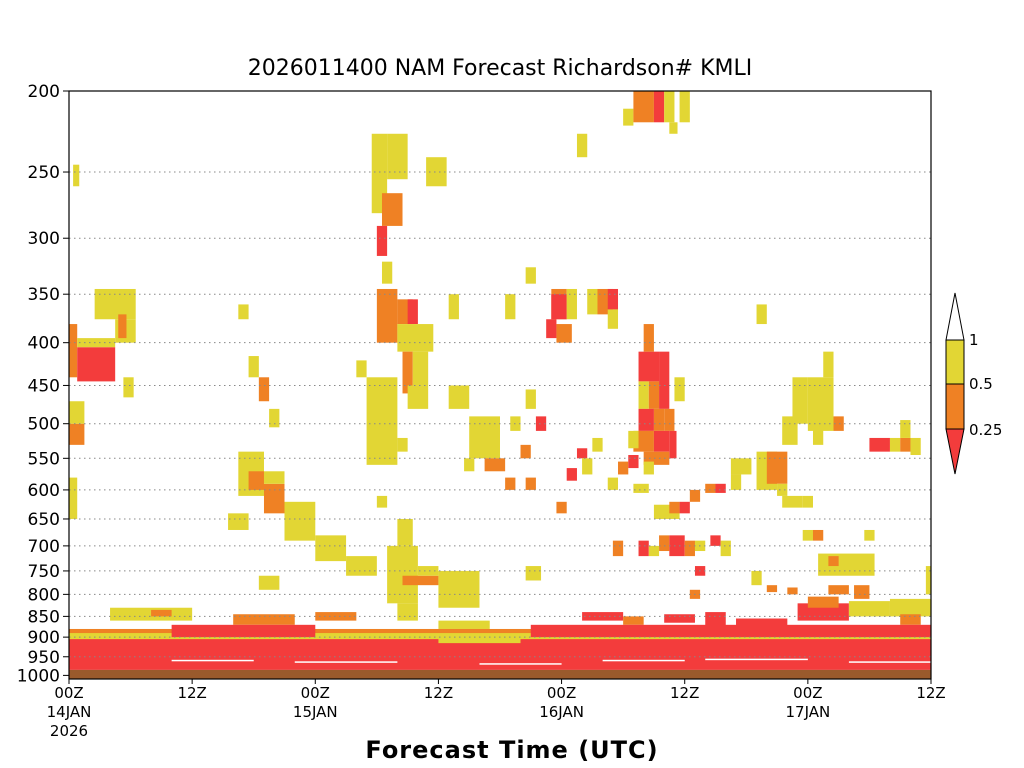 This screenshot has height=768, width=1024. What do you see at coordinates (69, 712) in the screenshot?
I see `x-tick-label: 14JAN` at bounding box center [69, 712].